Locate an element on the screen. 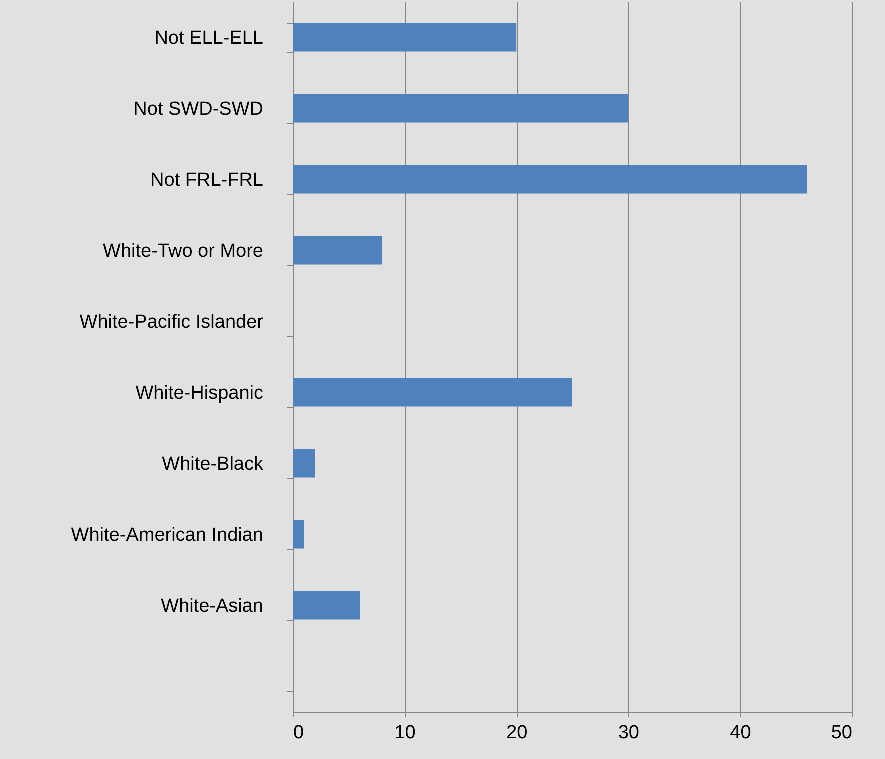 This screenshot has height=759, width=885. x-tick-label: 10 is located at coordinates (405, 733).